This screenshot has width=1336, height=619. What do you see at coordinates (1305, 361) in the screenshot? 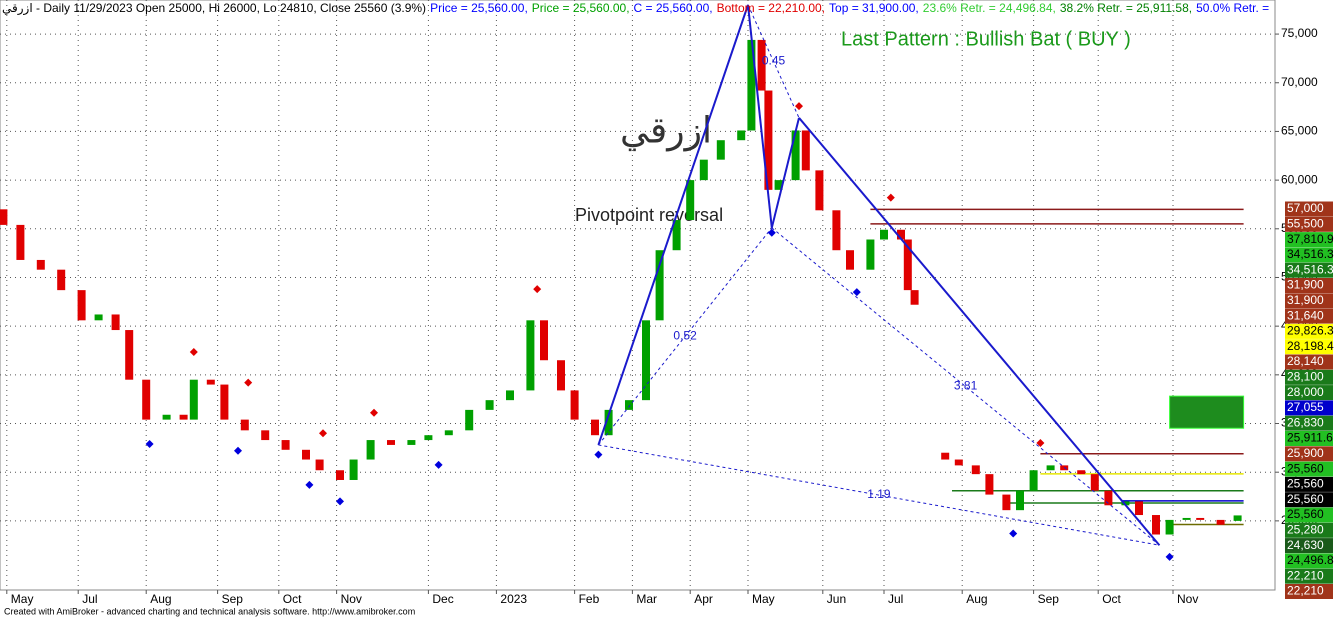
I see `price-label: 28,140` at bounding box center [1305, 361].